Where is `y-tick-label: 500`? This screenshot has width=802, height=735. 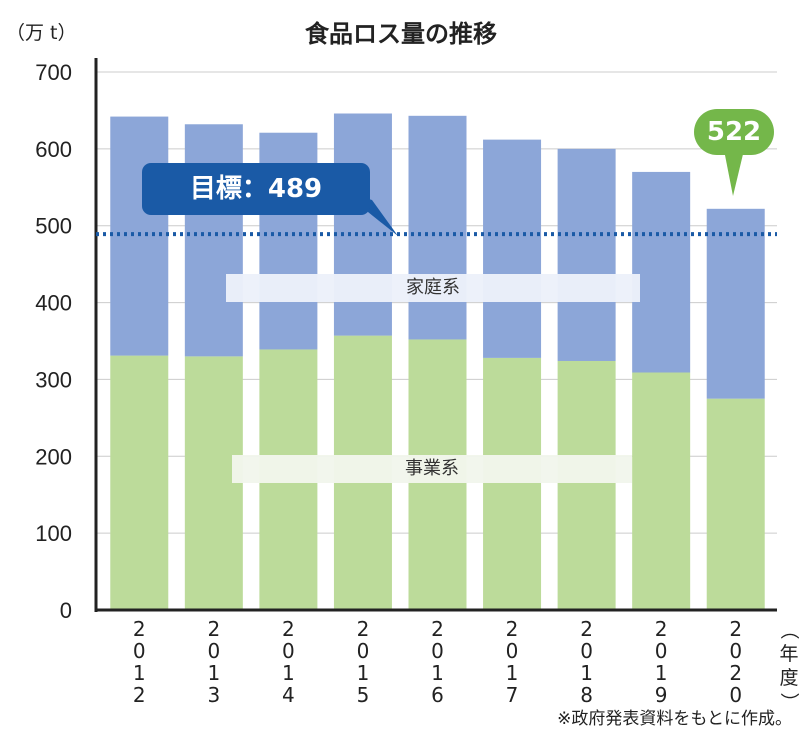
y-tick-label: 500 is located at coordinates (53, 226).